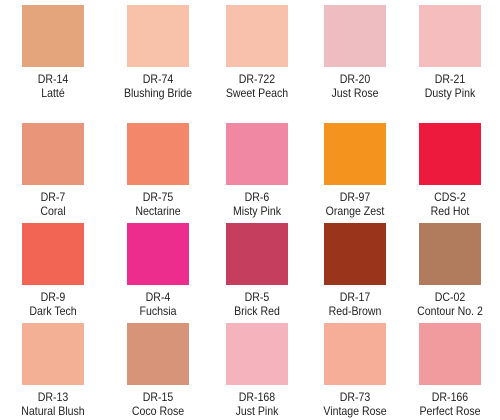  Describe the element at coordinates (158, 197) in the screenshot. I see `swatch-code: DR-75` at that location.